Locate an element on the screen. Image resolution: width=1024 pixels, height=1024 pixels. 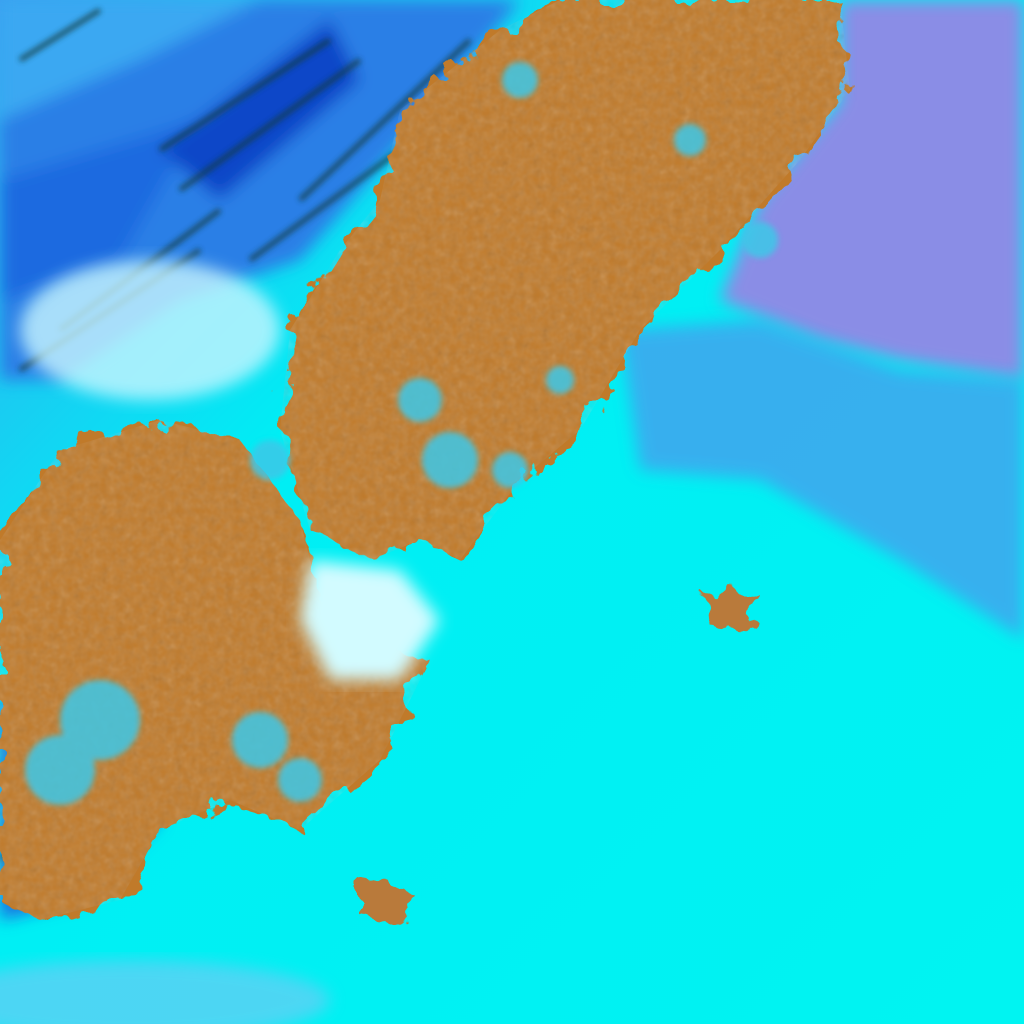
mid-cloud-east is located at coordinates (822, 480).